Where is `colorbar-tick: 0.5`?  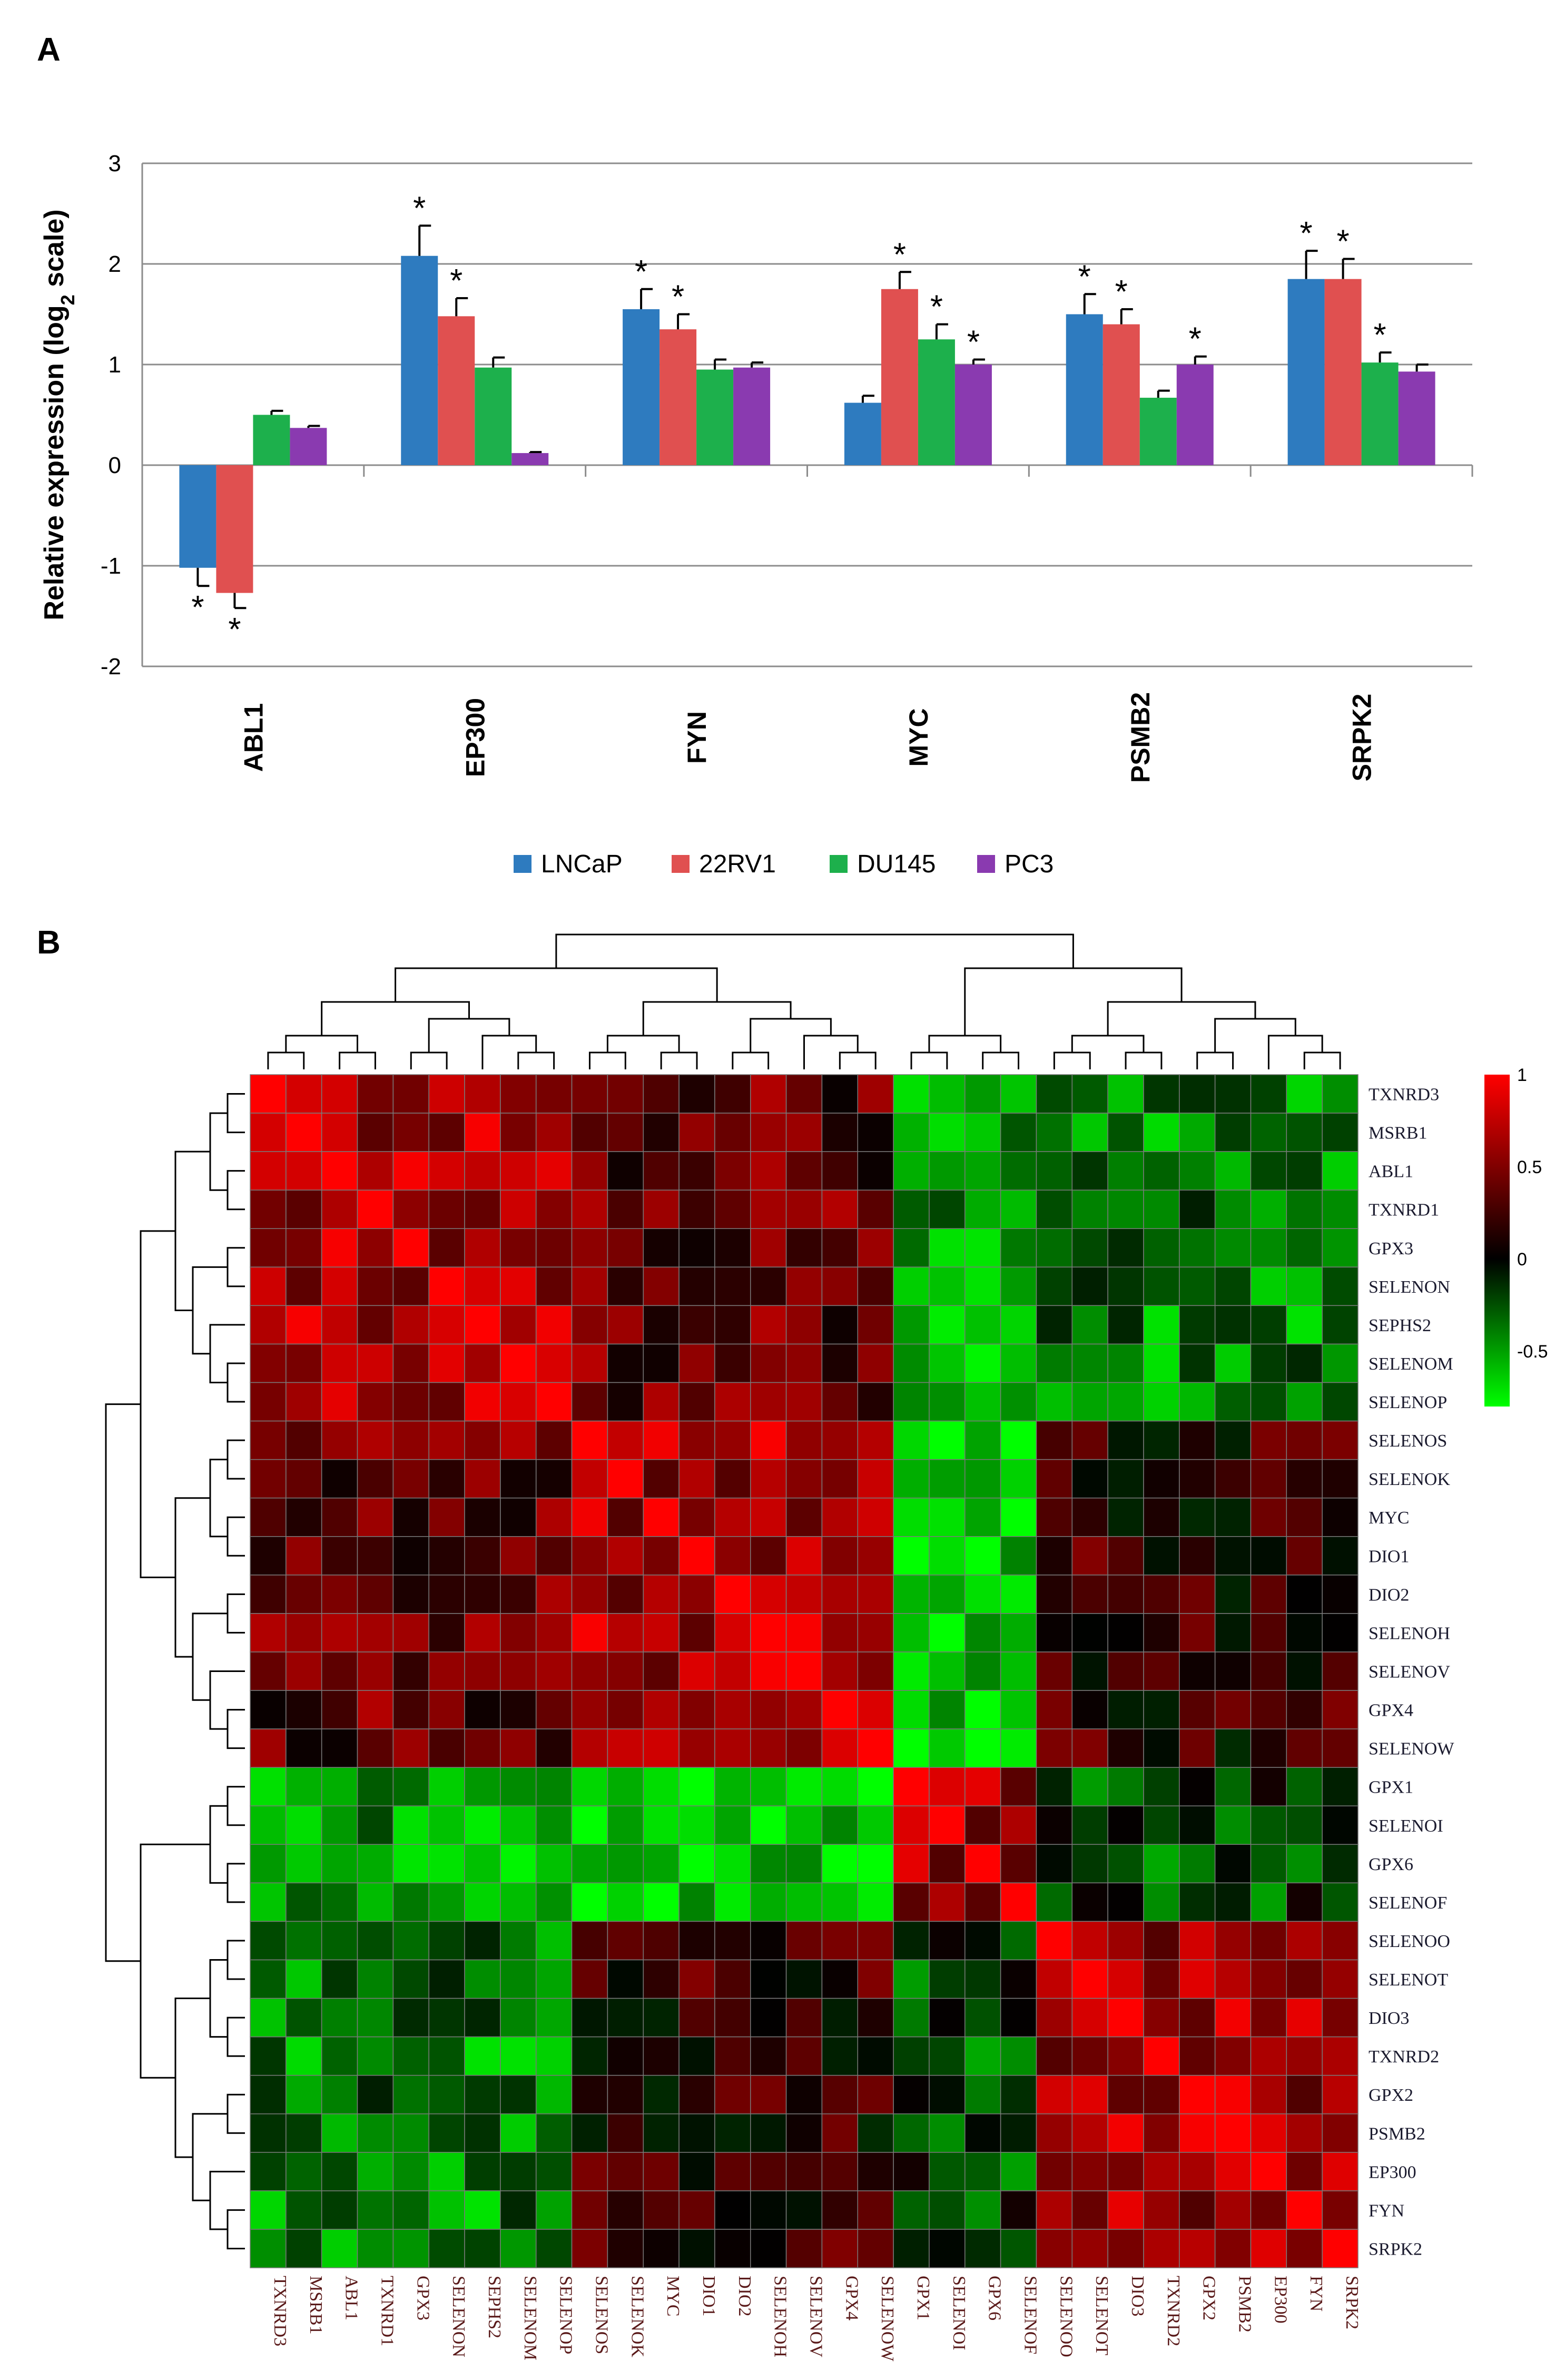 colorbar-tick: 0.5 is located at coordinates (1529, 1167).